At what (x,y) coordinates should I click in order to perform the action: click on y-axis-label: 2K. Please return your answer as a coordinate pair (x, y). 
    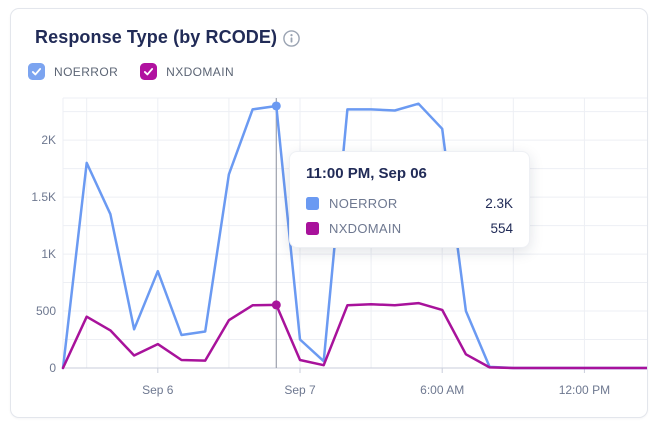
    Looking at the image, I should click on (48, 140).